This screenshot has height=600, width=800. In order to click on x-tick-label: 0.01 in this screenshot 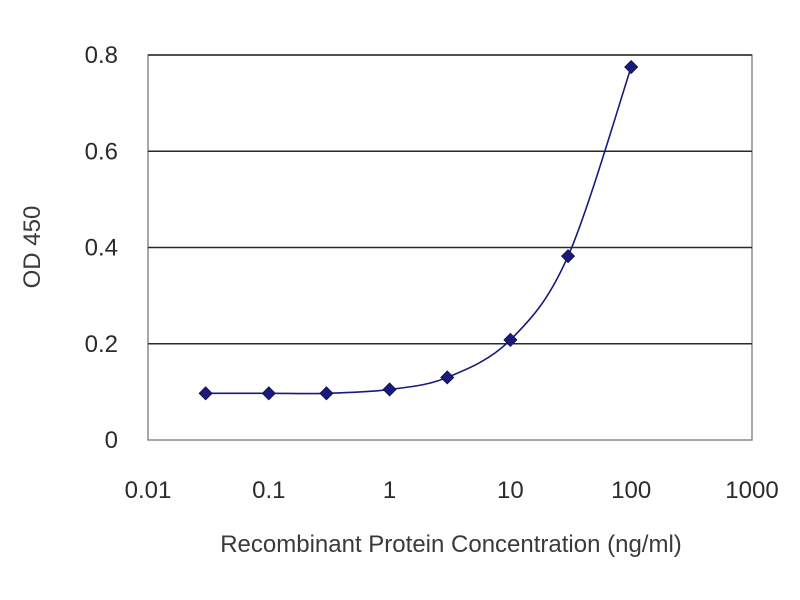, I will do `click(148, 490)`.